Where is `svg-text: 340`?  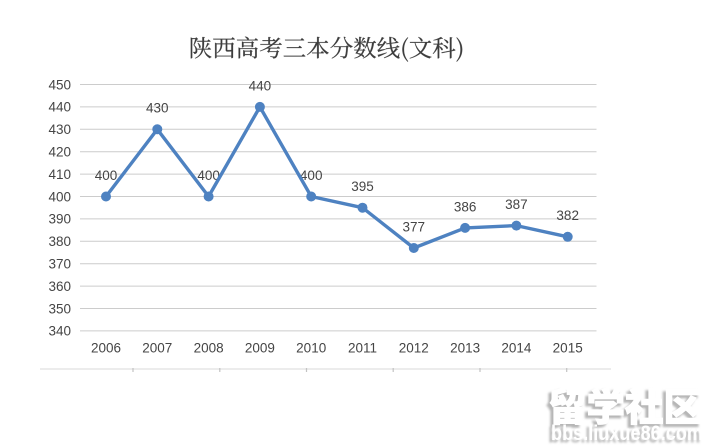
svg-text: 340 is located at coordinates (59, 331).